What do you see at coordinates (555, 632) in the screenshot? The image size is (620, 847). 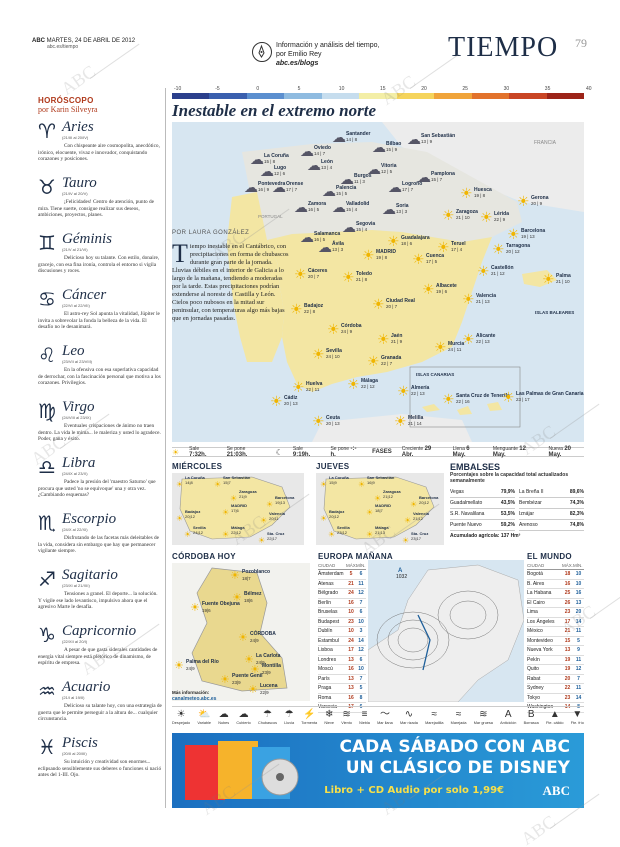 I see `table-row: México 21 11` at bounding box center [555, 632].